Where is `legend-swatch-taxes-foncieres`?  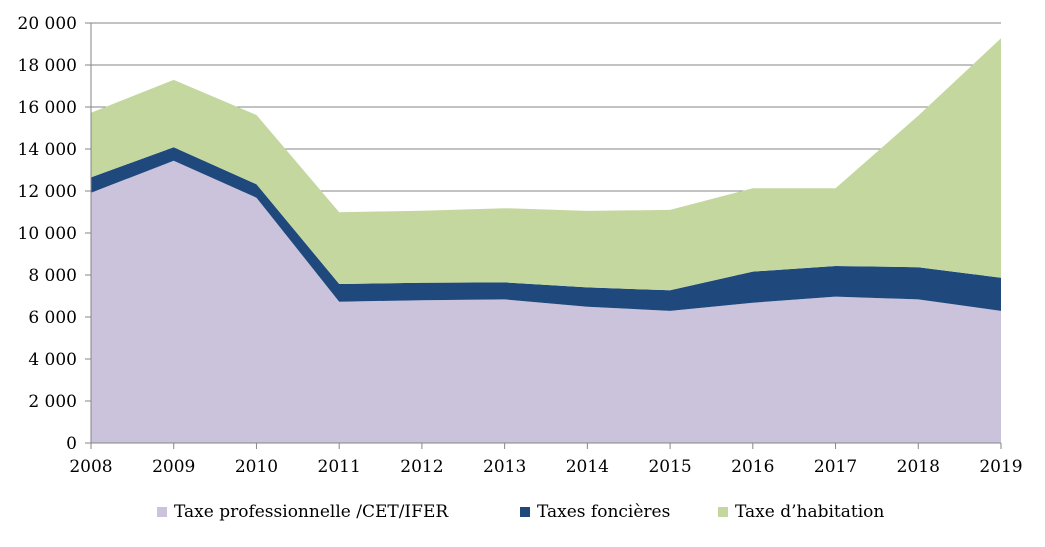
legend-swatch-taxes-foncieres is located at coordinates (525, 512).